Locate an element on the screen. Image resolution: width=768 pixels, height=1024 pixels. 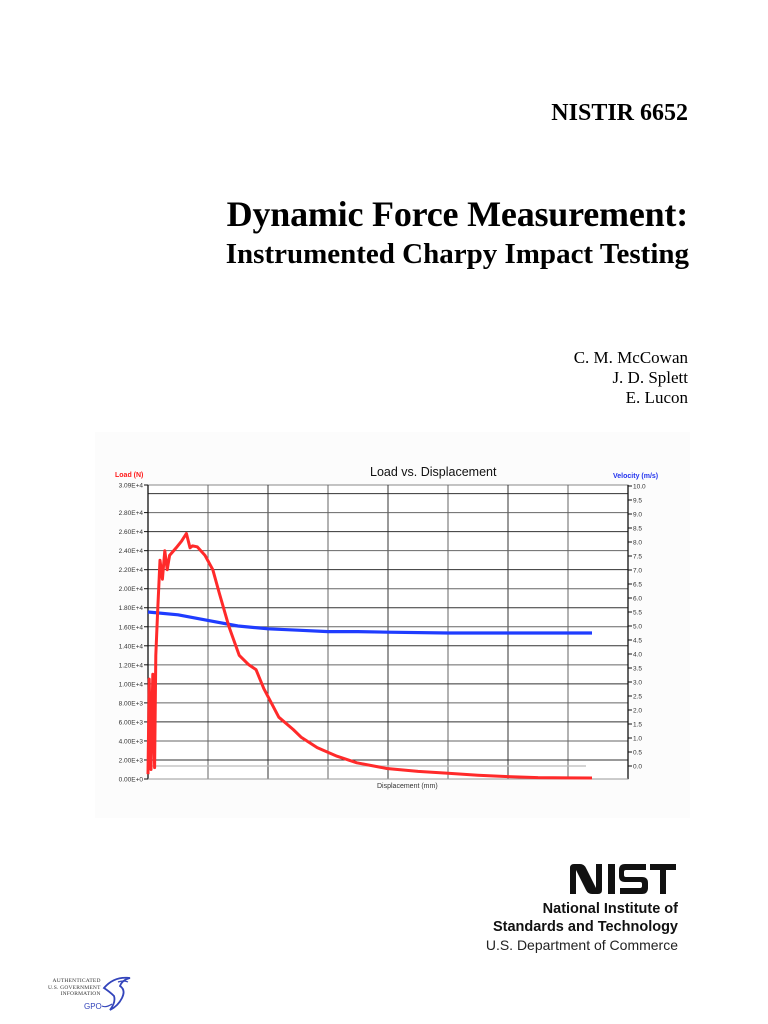
svg-text: 0.5 is located at coordinates (637, 753).